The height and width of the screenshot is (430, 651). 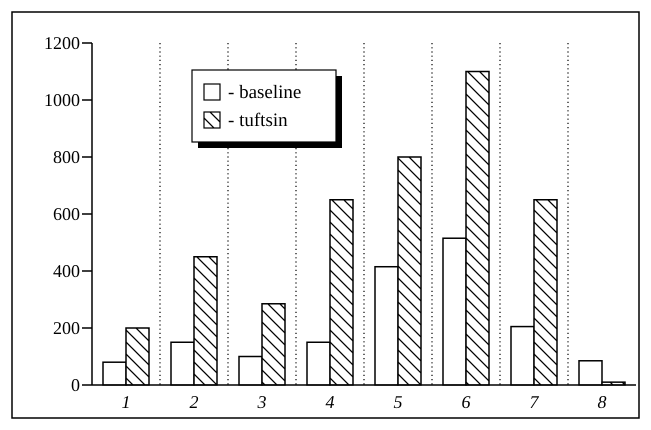 I want to click on y-tick-label: 200, so click(x=66, y=328).